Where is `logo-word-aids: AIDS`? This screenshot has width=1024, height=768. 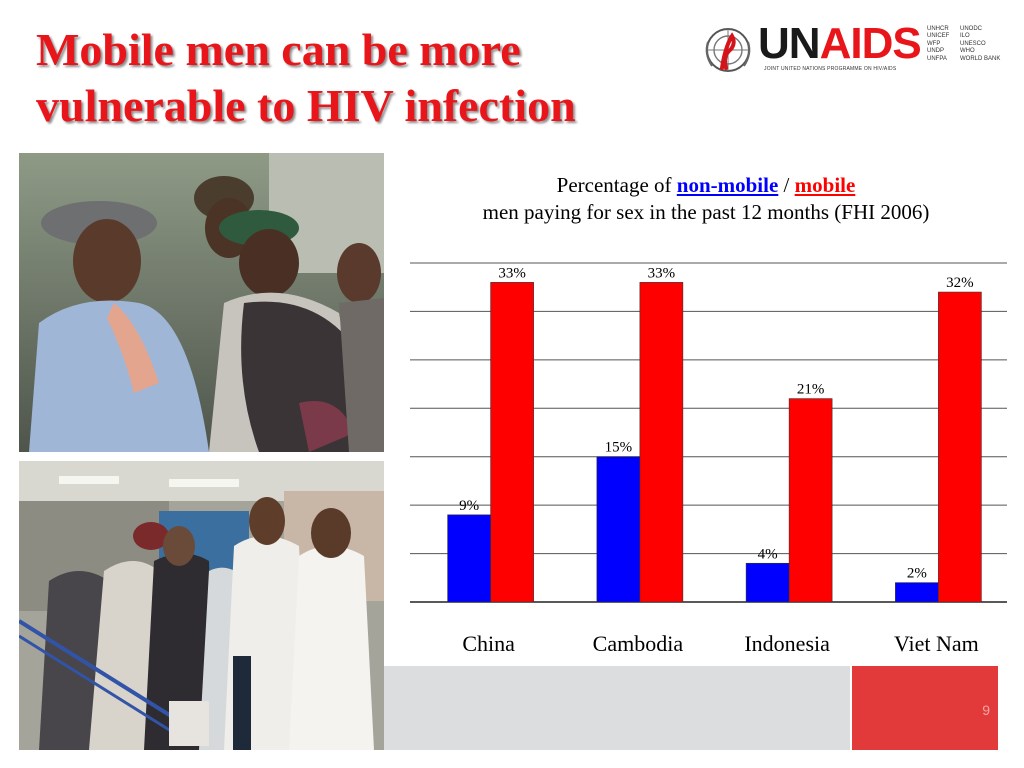 logo-word-aids: AIDS is located at coordinates (870, 43).